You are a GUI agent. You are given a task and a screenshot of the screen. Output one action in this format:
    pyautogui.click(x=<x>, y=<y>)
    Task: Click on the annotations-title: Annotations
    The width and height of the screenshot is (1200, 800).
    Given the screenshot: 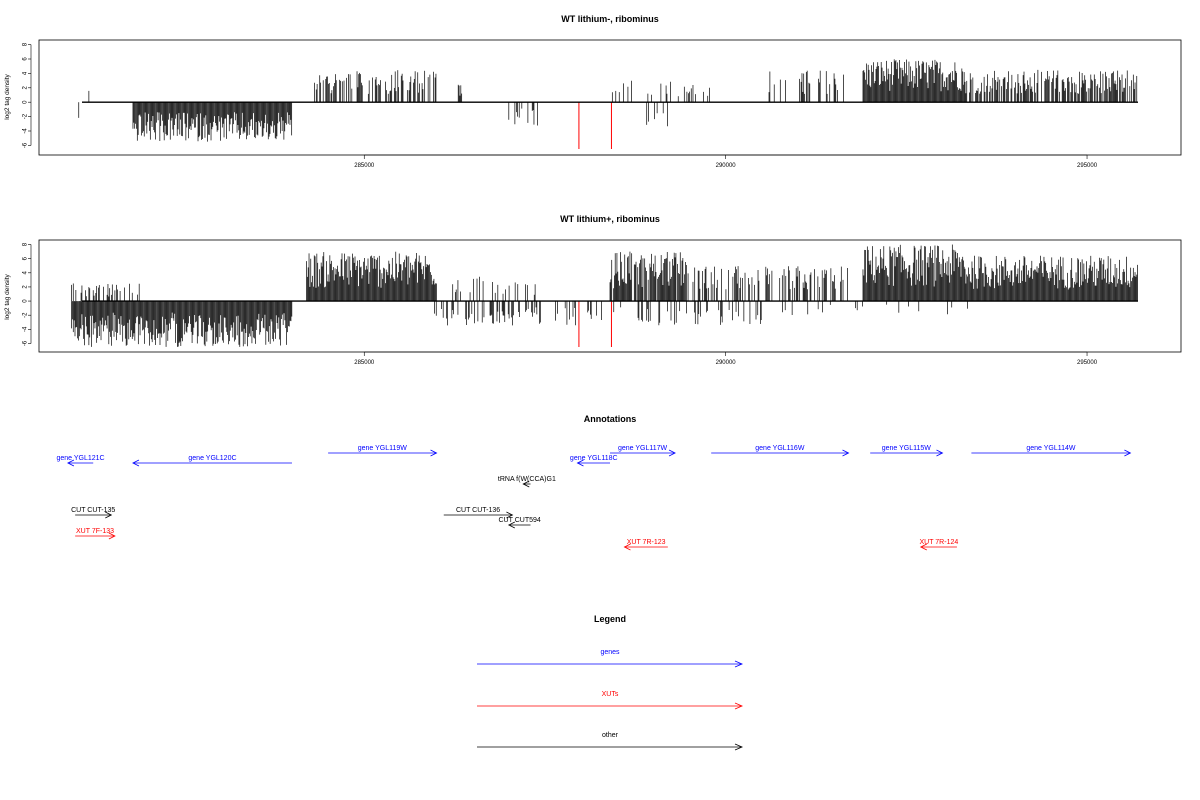 What is the action you would take?
    pyautogui.click(x=610, y=419)
    